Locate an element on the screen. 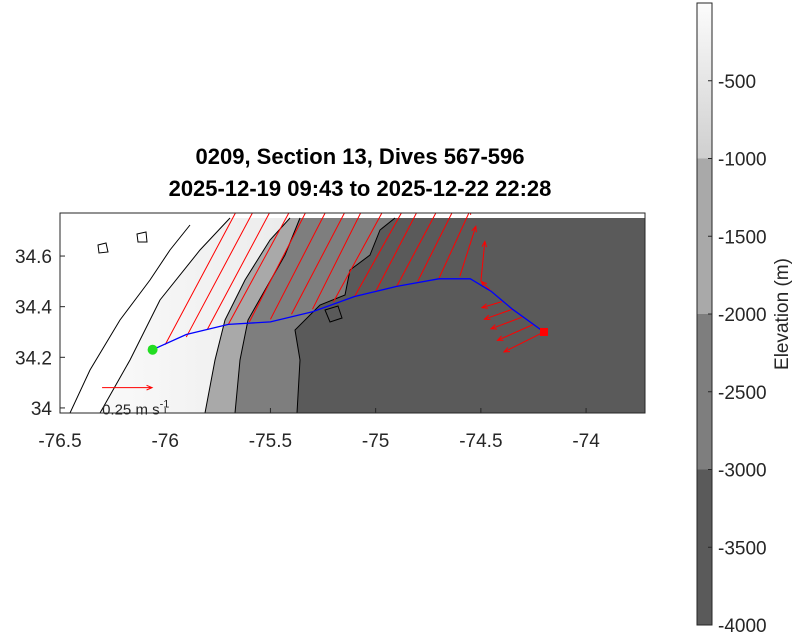 This screenshot has height=639, width=800. y-tick-label: 34 is located at coordinates (42, 409).